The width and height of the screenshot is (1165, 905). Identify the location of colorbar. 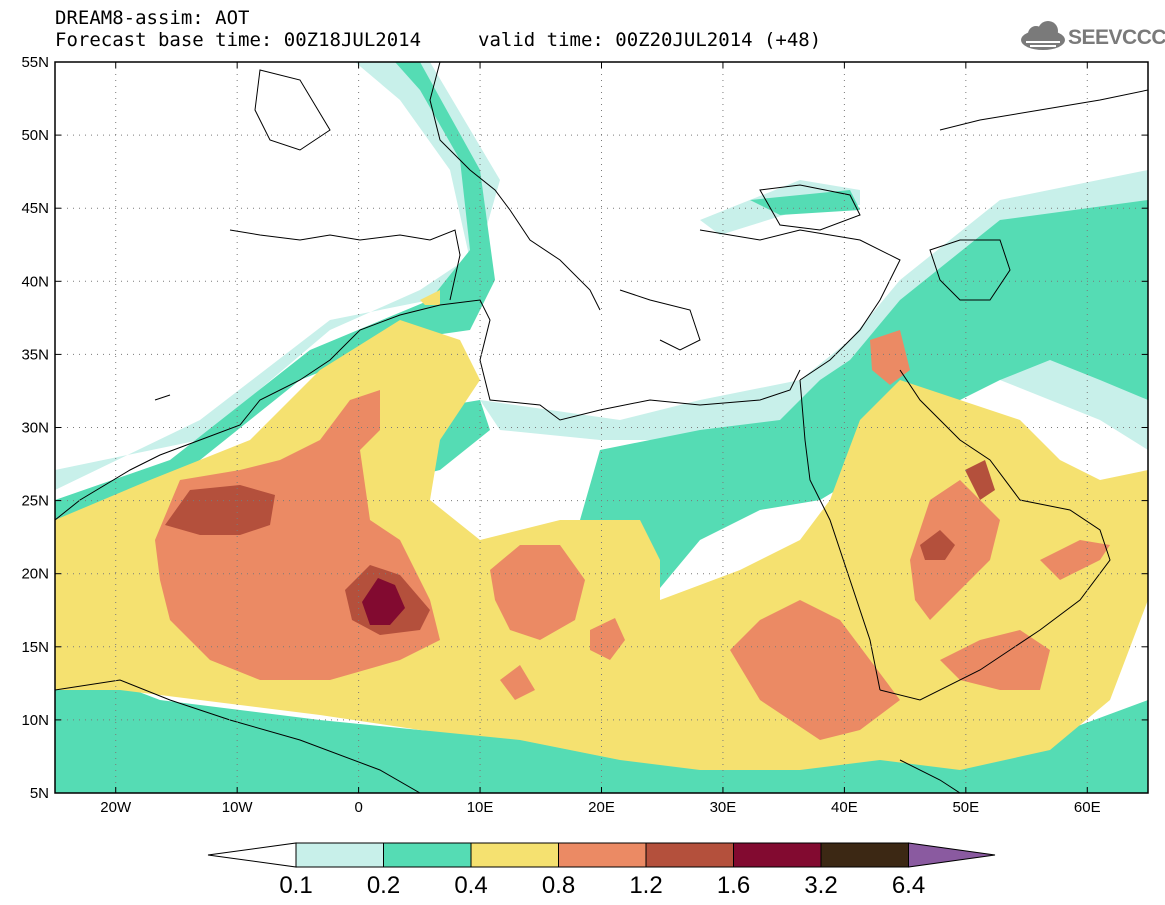
(601, 855).